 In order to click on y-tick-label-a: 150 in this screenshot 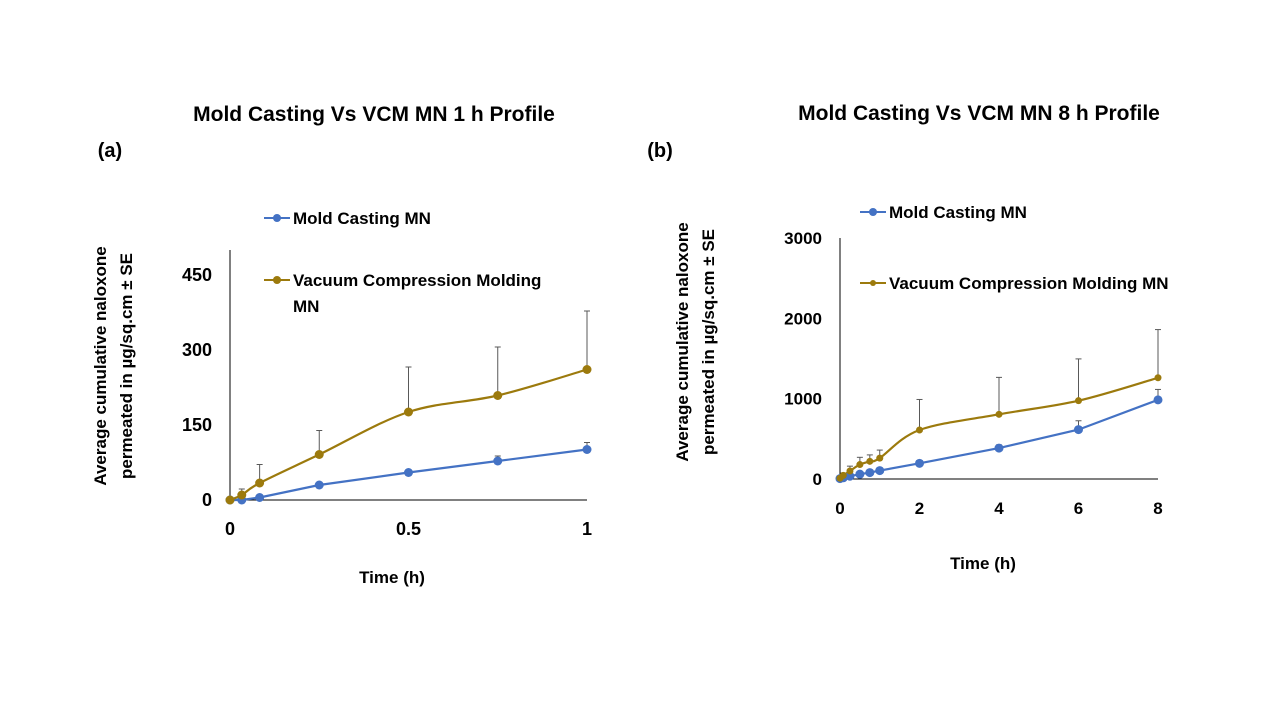, I will do `click(197, 425)`.